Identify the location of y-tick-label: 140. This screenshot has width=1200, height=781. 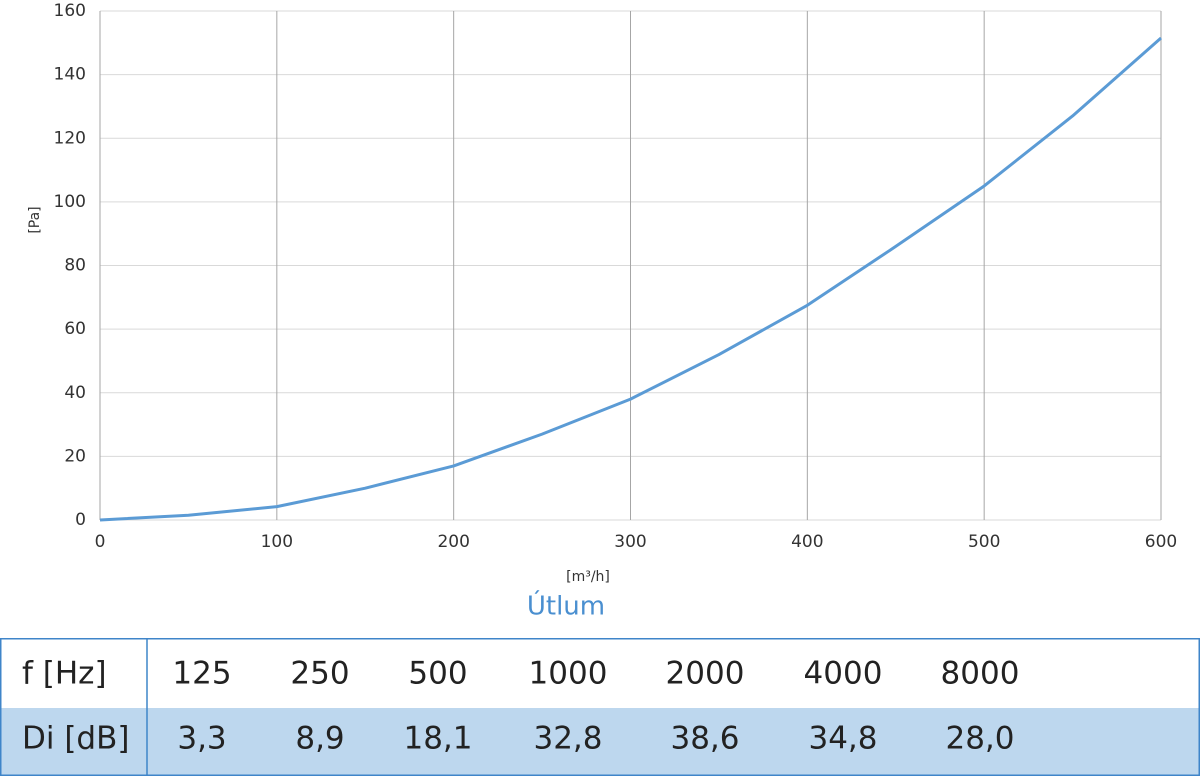
(70, 75).